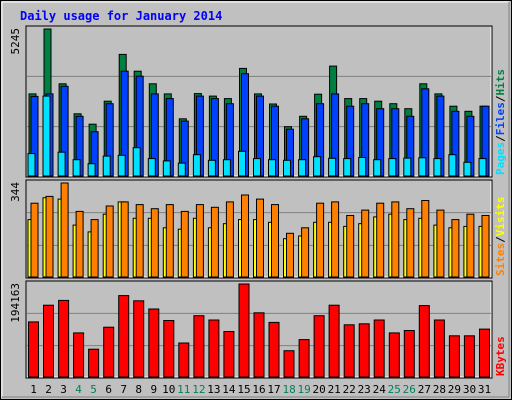 Image resolution: width=512 pixels, height=400 pixels. What do you see at coordinates (168, 389) in the screenshot?
I see `day-label: 10` at bounding box center [168, 389].